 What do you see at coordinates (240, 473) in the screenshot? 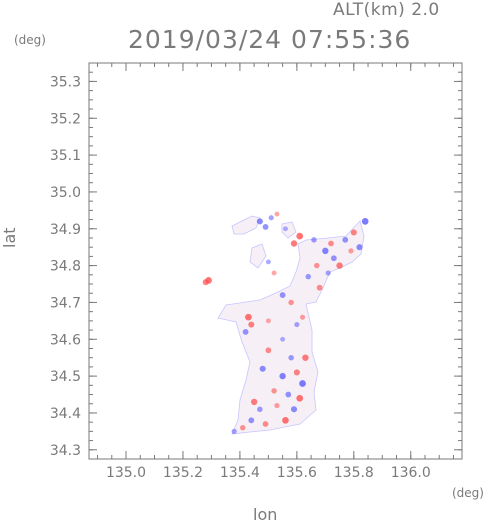
I see `x-tick-label: 135.4` at bounding box center [240, 473].